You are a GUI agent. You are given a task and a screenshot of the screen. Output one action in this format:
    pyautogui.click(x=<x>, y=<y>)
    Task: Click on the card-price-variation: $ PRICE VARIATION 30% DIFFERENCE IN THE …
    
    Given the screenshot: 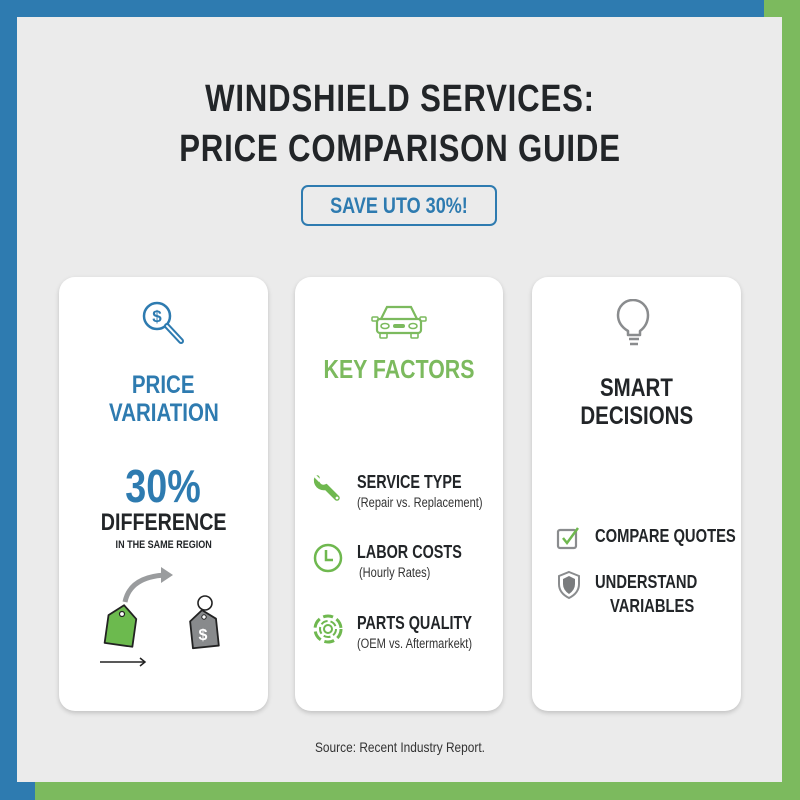 What is the action you would take?
    pyautogui.click(x=163, y=494)
    